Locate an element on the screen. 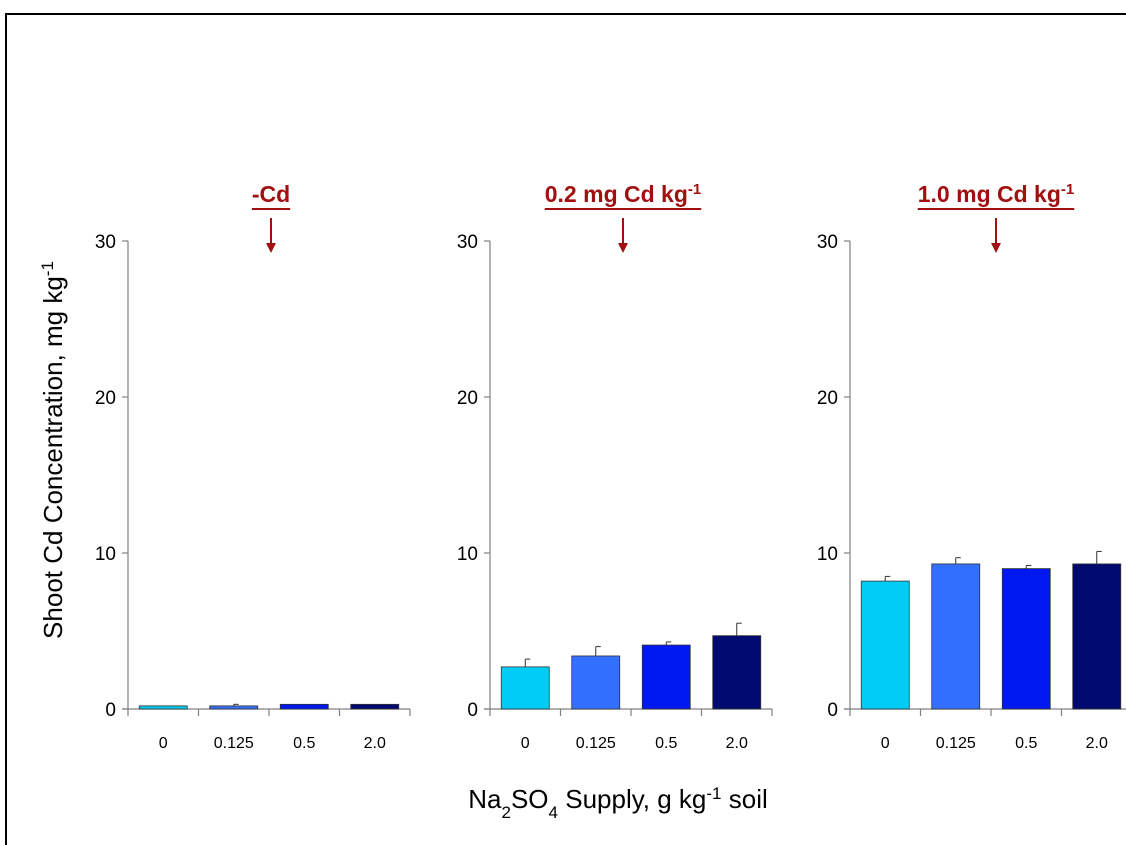 The height and width of the screenshot is (845, 1126). x-axis-title-g: soil is located at coordinates (745, 799).